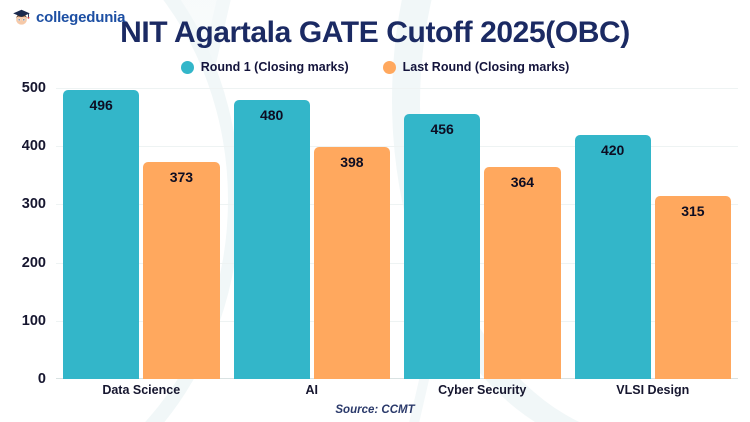  I want to click on bar-lastround-vlsi-design: 315, so click(692, 287).